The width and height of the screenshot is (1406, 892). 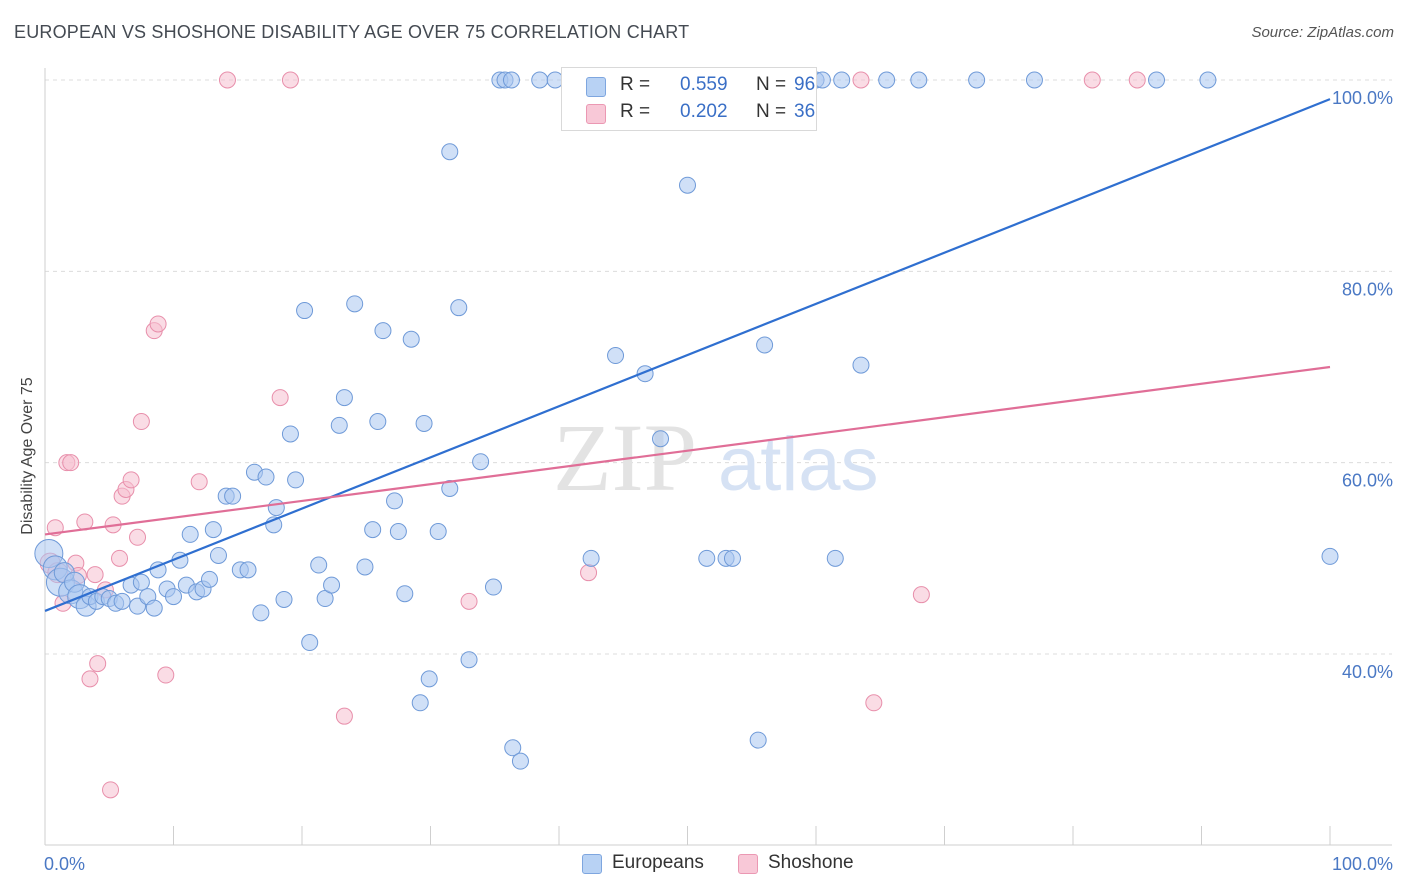 I want to click on shoshone-legend-swatch, so click(x=748, y=864).